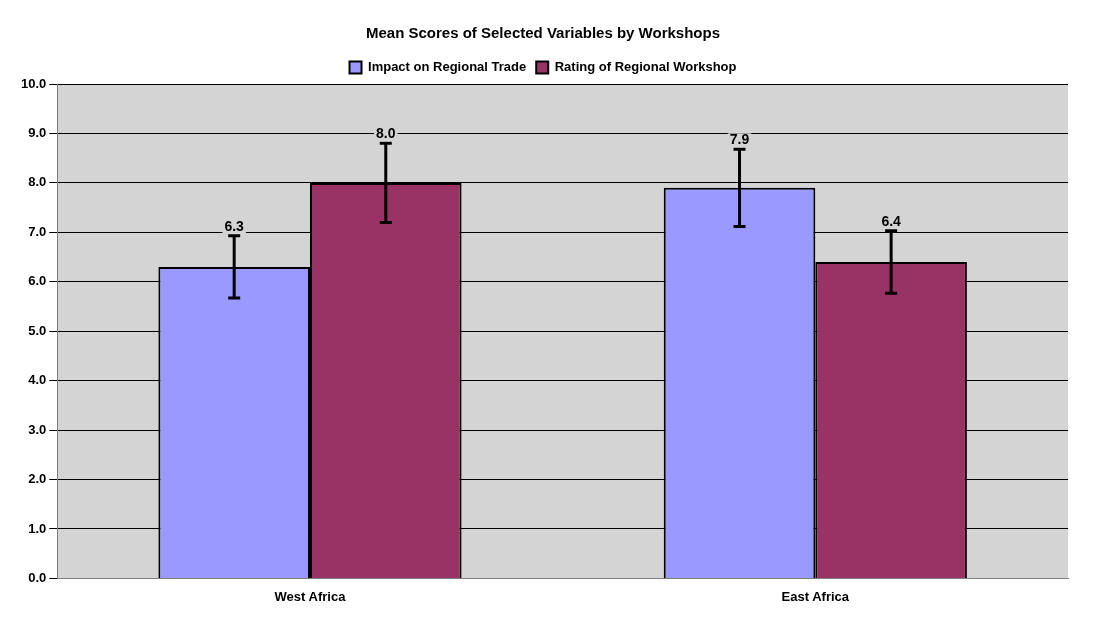 The height and width of the screenshot is (627, 1103). I want to click on y-tick-label: 8.0, so click(37, 182).